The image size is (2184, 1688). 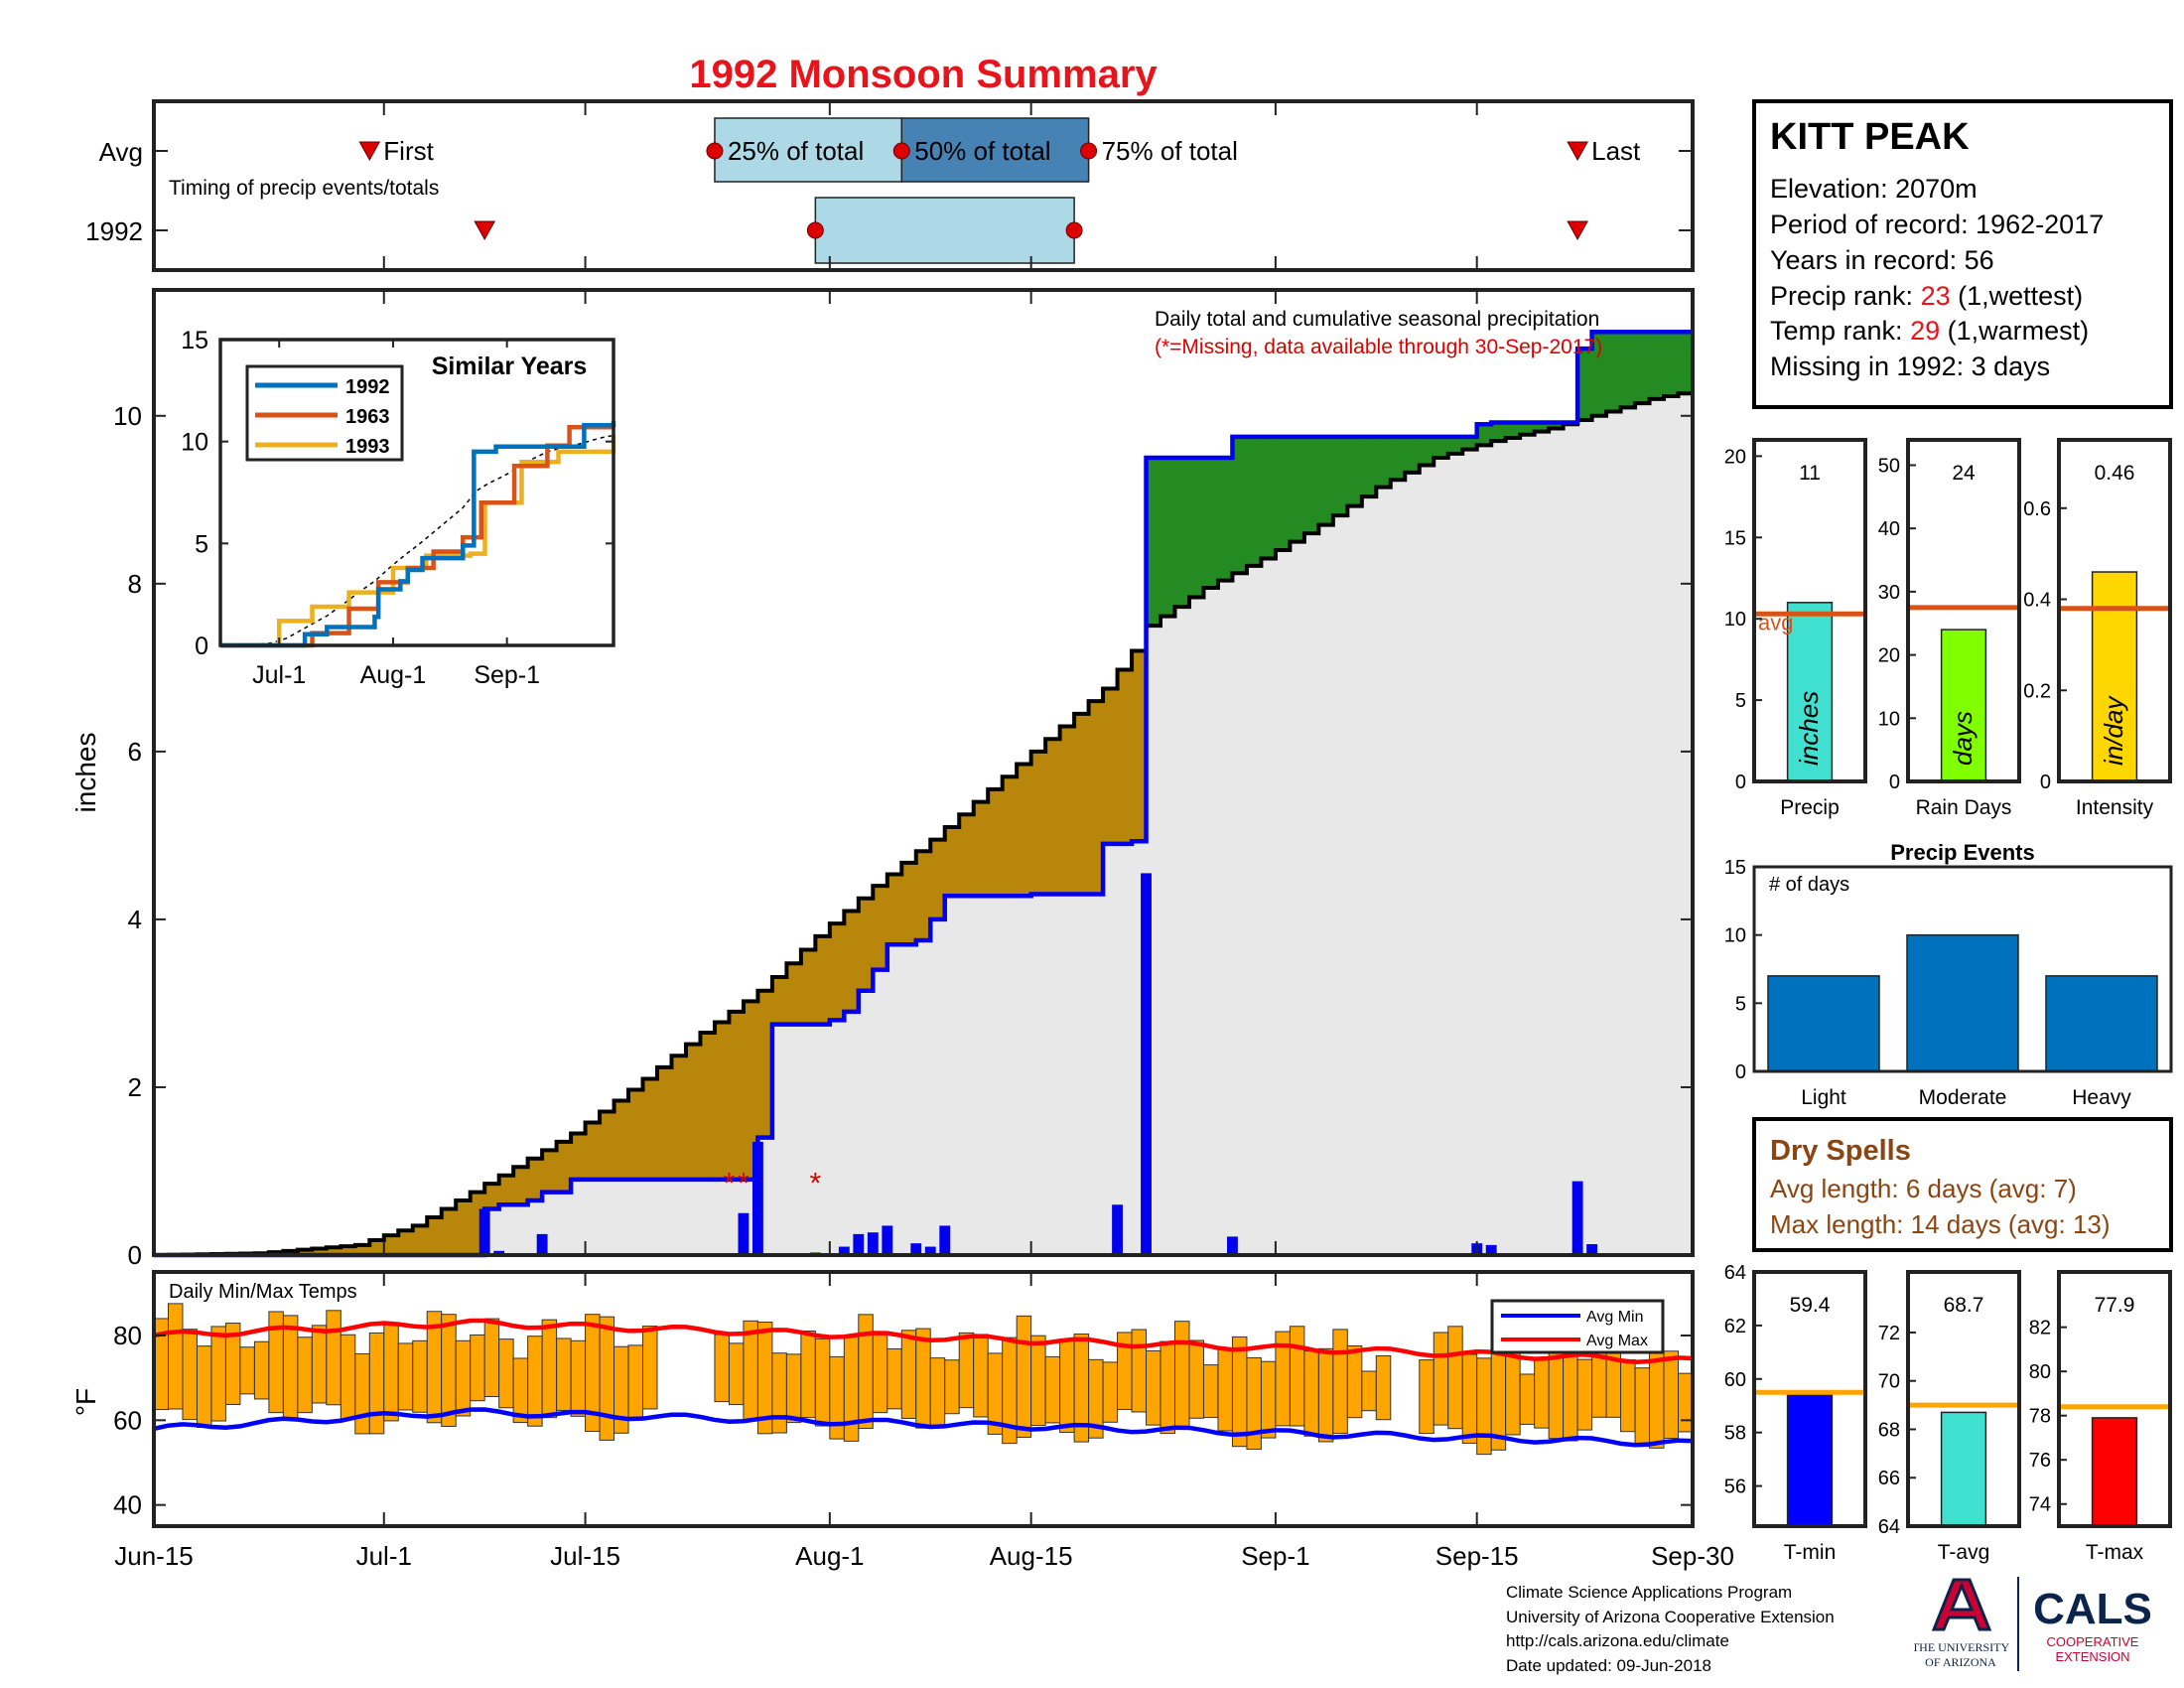 What do you see at coordinates (1617, 1341) in the screenshot?
I see `legend-avg-max-label: Avg Max` at bounding box center [1617, 1341].